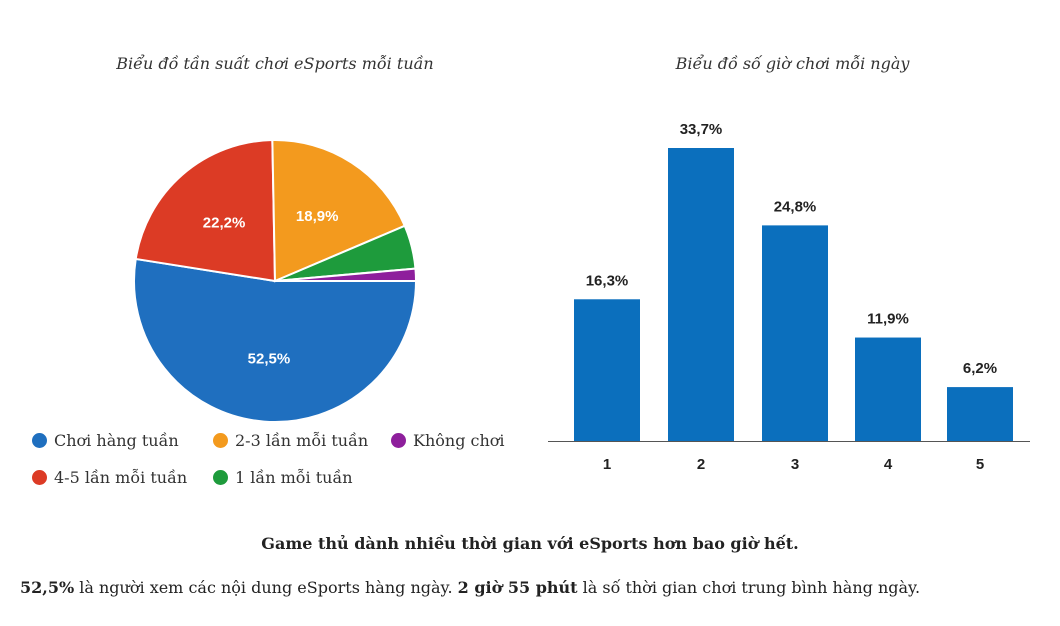  Describe the element at coordinates (517, 587) in the screenshot. I see `summary-time: 2 giờ 55 phút` at that location.